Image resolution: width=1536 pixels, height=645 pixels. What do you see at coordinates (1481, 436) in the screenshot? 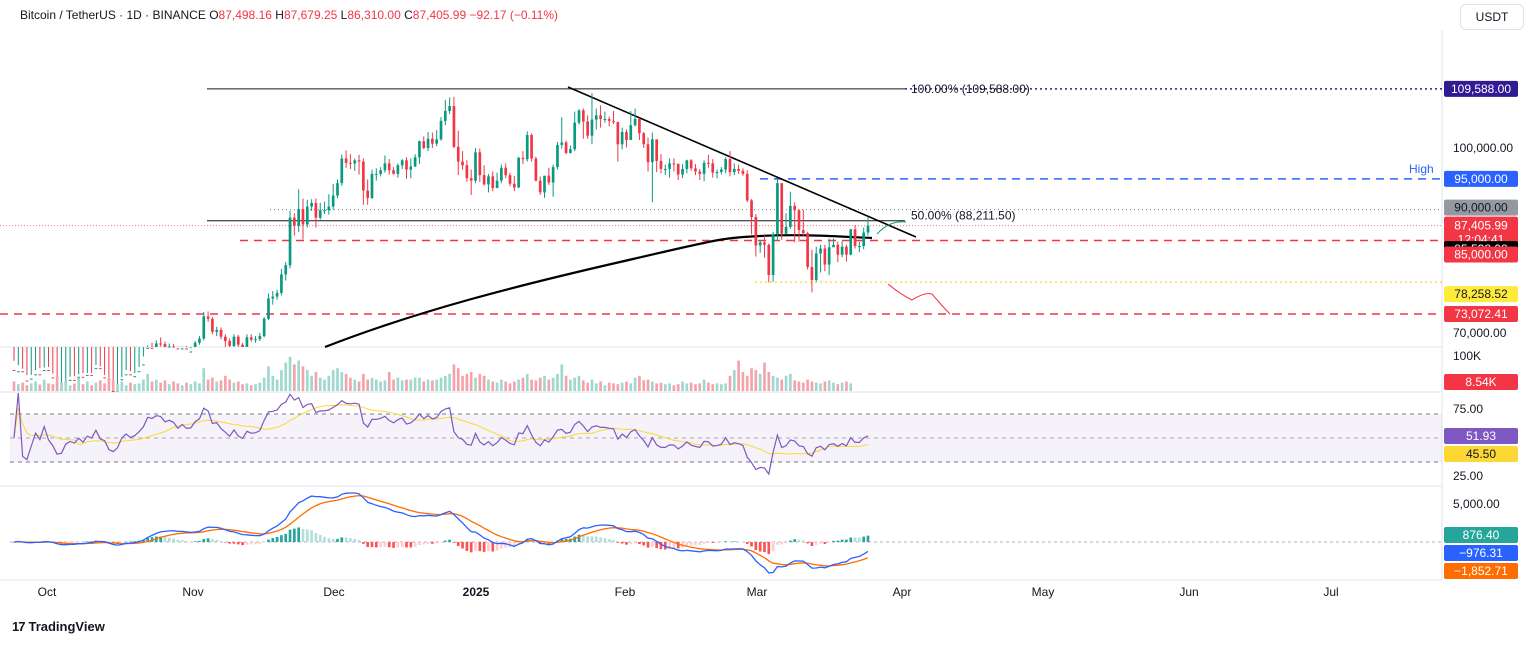
I see `tag-rsi-bg` at bounding box center [1481, 436].